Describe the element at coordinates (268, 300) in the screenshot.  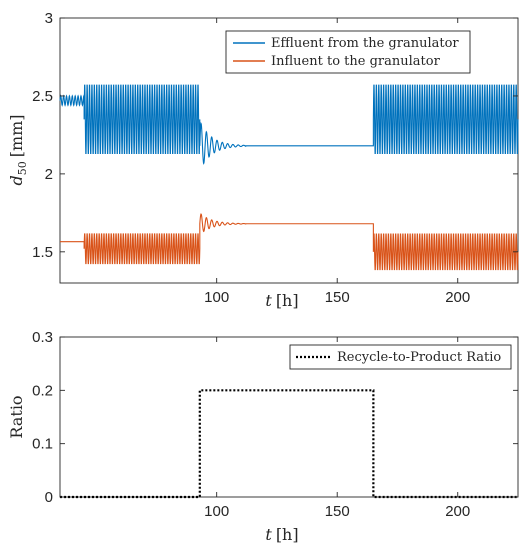
I see `top-x-axis-symbol: t` at that location.